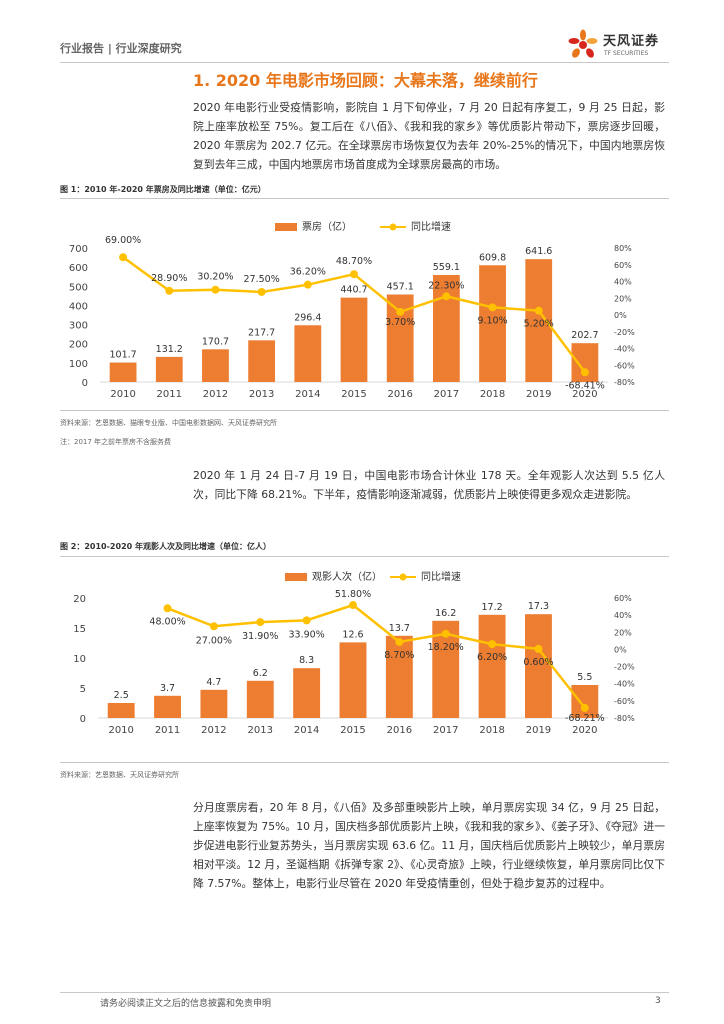 This screenshot has height=1024, width=724. Describe the element at coordinates (492, 257) in the screenshot. I see `bar-value-label: 609.8` at that location.